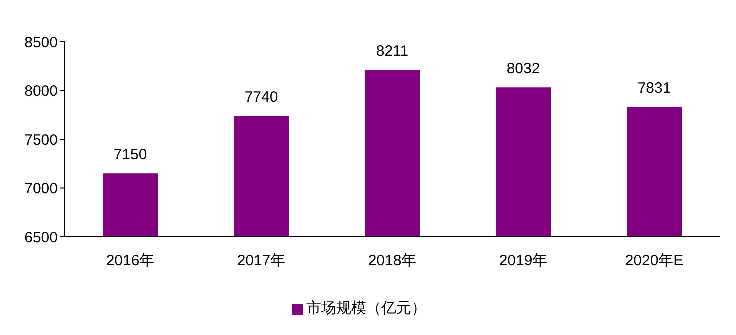 Image resolution: width=736 pixels, height=335 pixels. What do you see at coordinates (523, 261) in the screenshot?
I see `x-tick-label: 2019年` at bounding box center [523, 261].